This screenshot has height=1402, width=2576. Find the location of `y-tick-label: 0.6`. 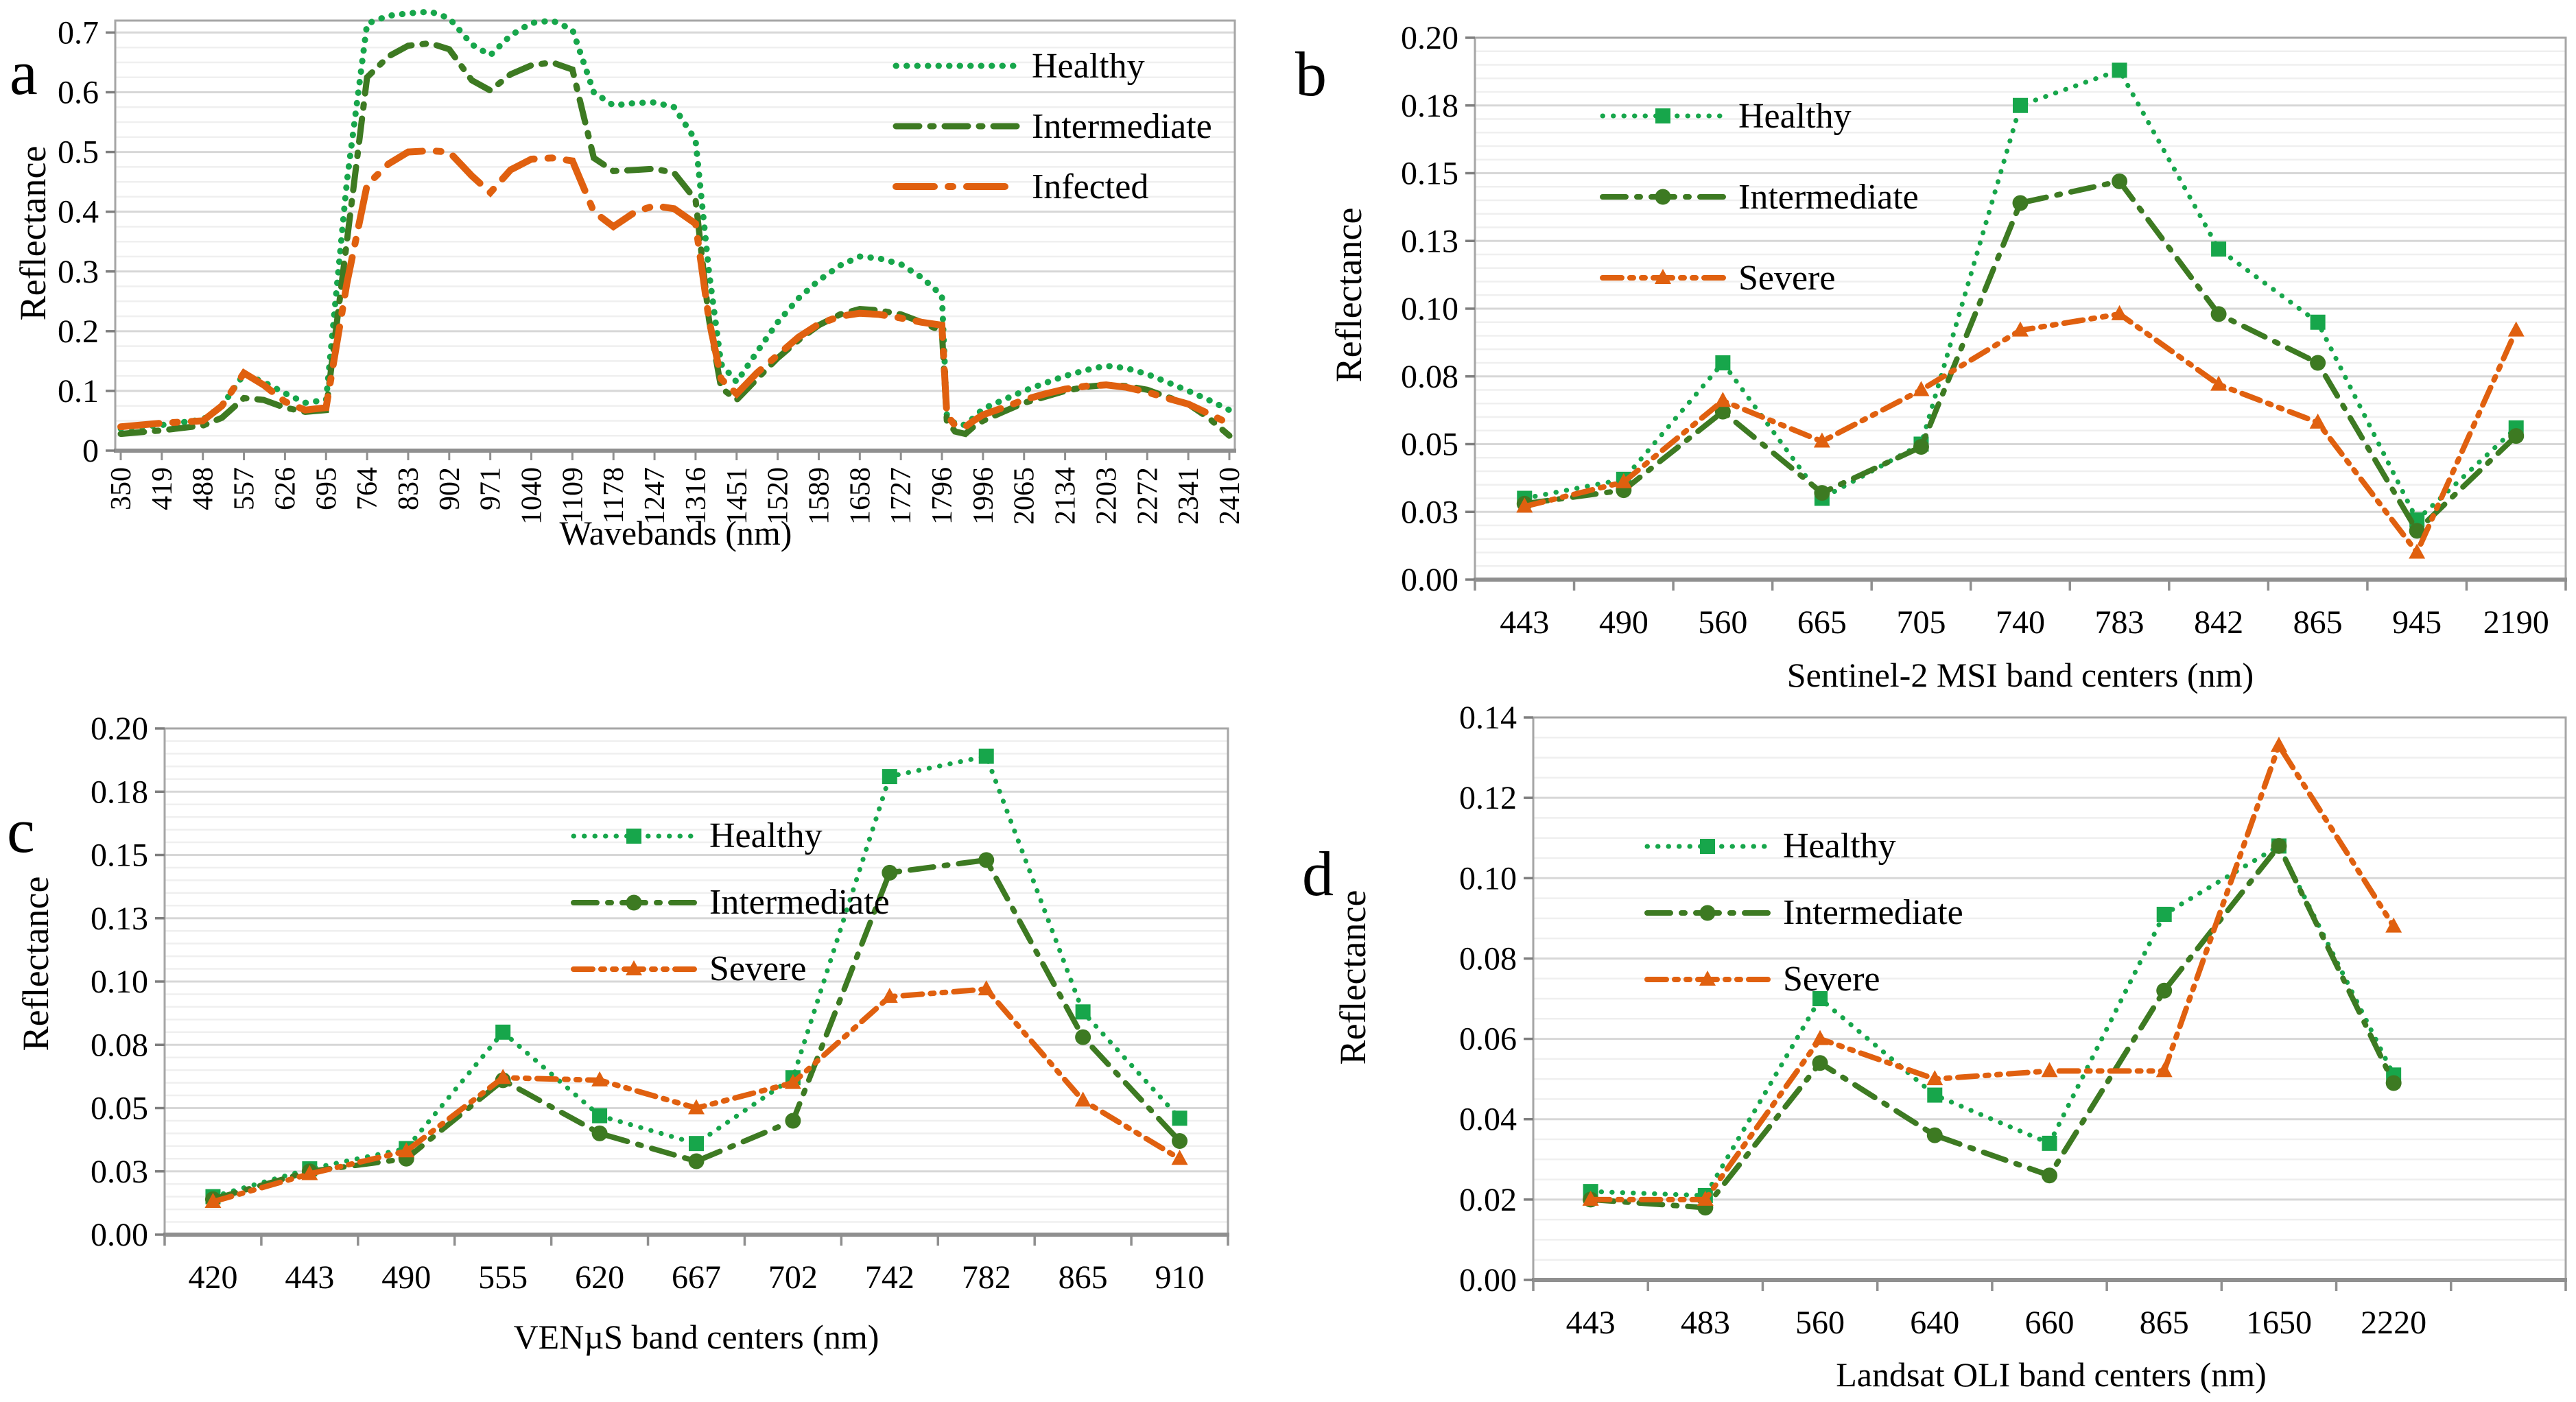

y-tick-label: 0.6 is located at coordinates (78, 93).